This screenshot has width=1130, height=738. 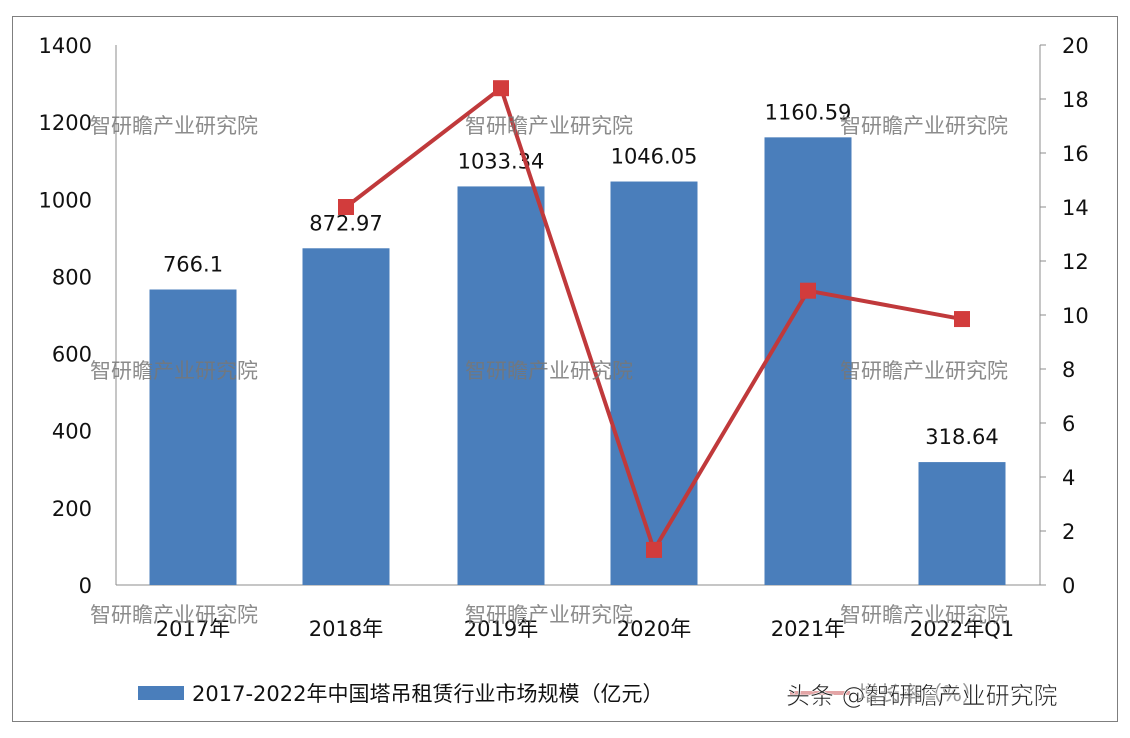 What do you see at coordinates (161, 693) in the screenshot?
I see `legend-bar-swatch` at bounding box center [161, 693].